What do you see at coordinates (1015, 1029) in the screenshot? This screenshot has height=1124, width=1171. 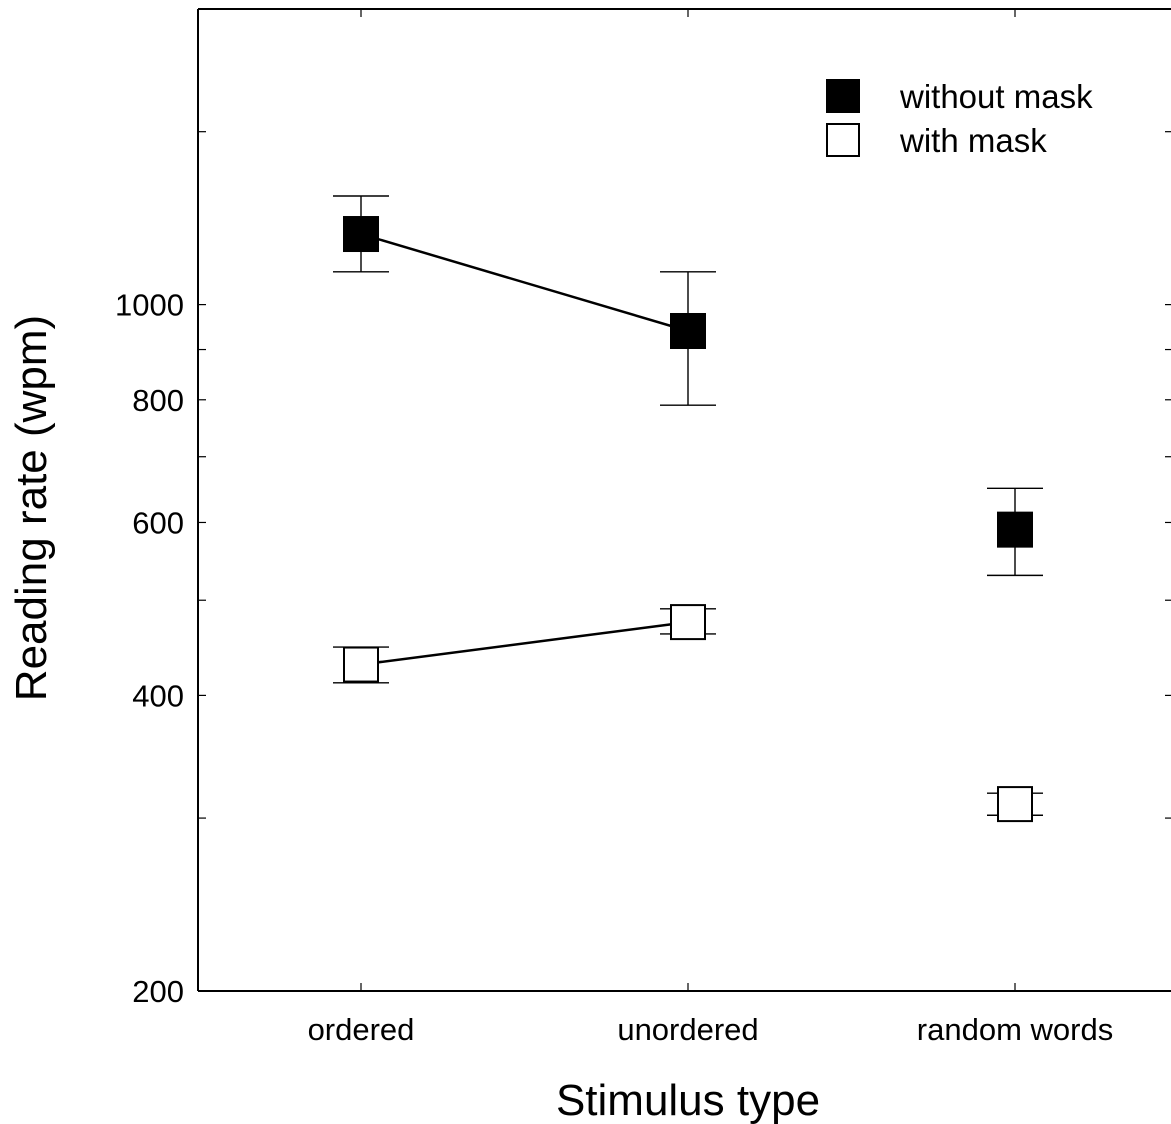 I see `x-tick-label: random words` at bounding box center [1015, 1029].